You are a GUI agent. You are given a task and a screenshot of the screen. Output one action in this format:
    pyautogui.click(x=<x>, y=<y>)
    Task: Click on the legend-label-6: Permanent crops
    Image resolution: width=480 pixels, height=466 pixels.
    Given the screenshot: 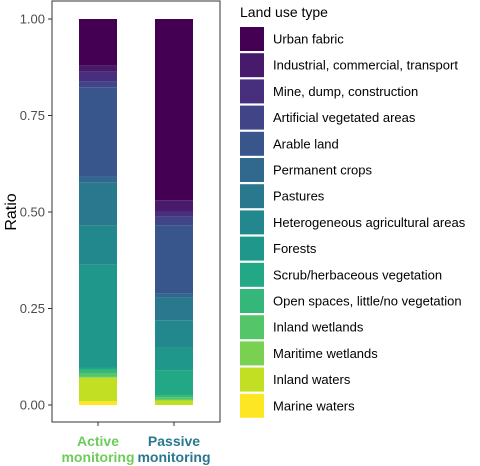 What is the action you would take?
    pyautogui.click(x=322, y=170)
    